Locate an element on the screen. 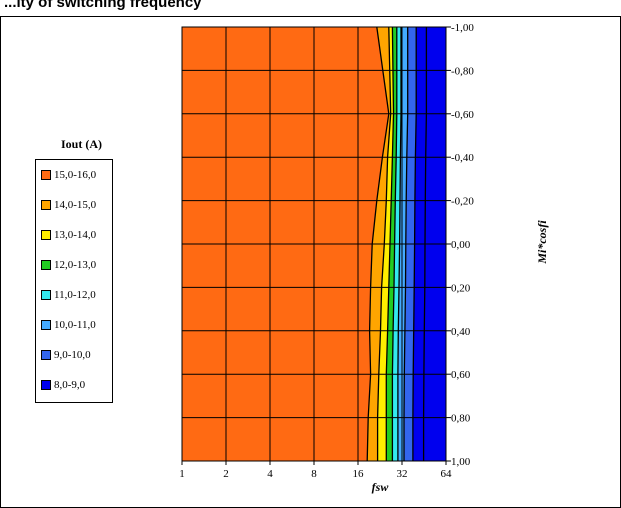 The image size is (621, 508). y-tick-label: 0,40 is located at coordinates (461, 332).